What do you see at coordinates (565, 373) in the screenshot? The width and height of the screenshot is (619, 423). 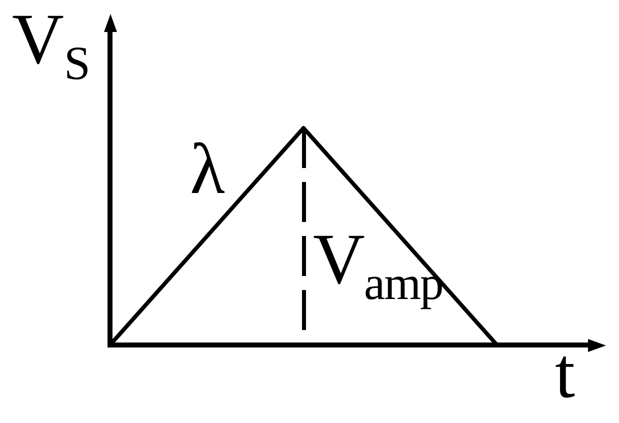 I see `x-axis-title: t` at bounding box center [565, 373].